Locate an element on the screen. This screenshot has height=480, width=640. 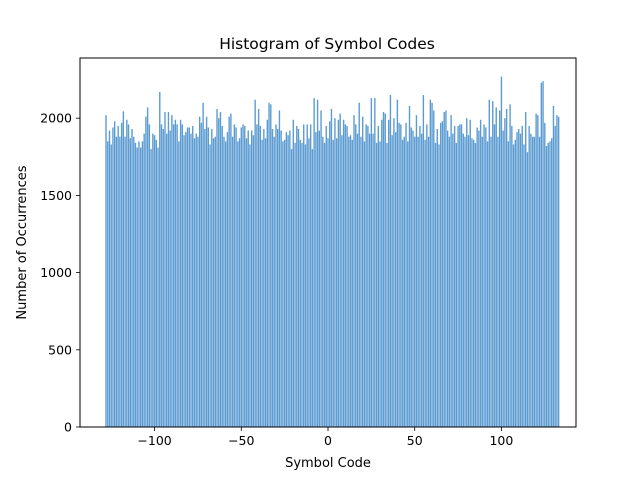
x-axis: −100 −50 0 50 100 is located at coordinates (325, 437).